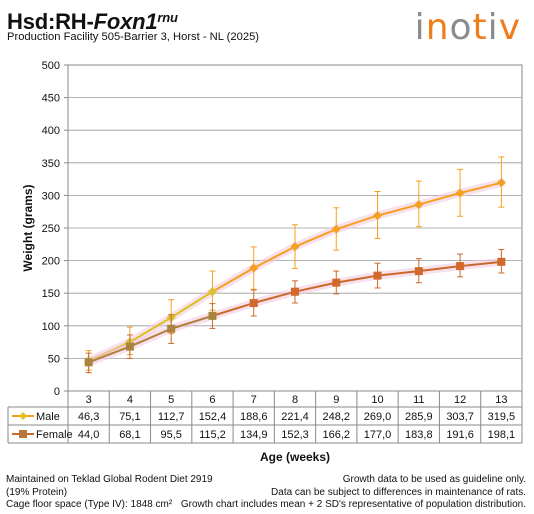 Image resolution: width=534 pixels, height=514 pixels. What do you see at coordinates (480, 27) in the screenshot?
I see `logo-letter: t` at bounding box center [480, 27].